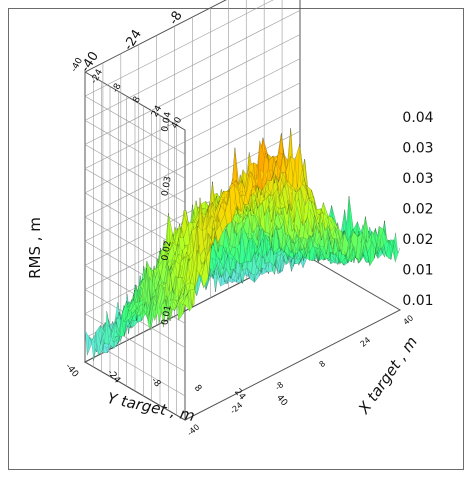  I want to click on x-tick-label-bottom: 40, so click(409, 319).